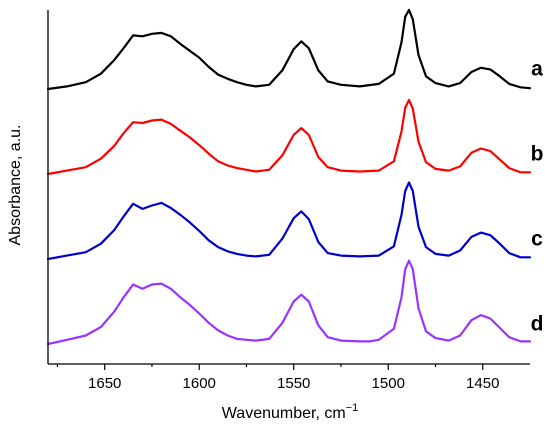  What do you see at coordinates (537, 323) in the screenshot?
I see `series-label-d: d` at bounding box center [537, 323].